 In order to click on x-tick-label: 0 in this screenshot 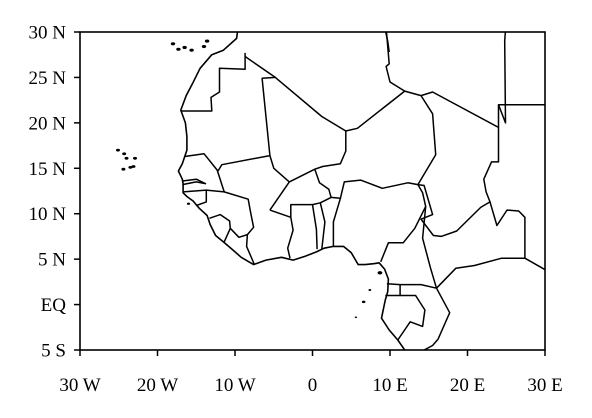, I will do `click(313, 385)`.